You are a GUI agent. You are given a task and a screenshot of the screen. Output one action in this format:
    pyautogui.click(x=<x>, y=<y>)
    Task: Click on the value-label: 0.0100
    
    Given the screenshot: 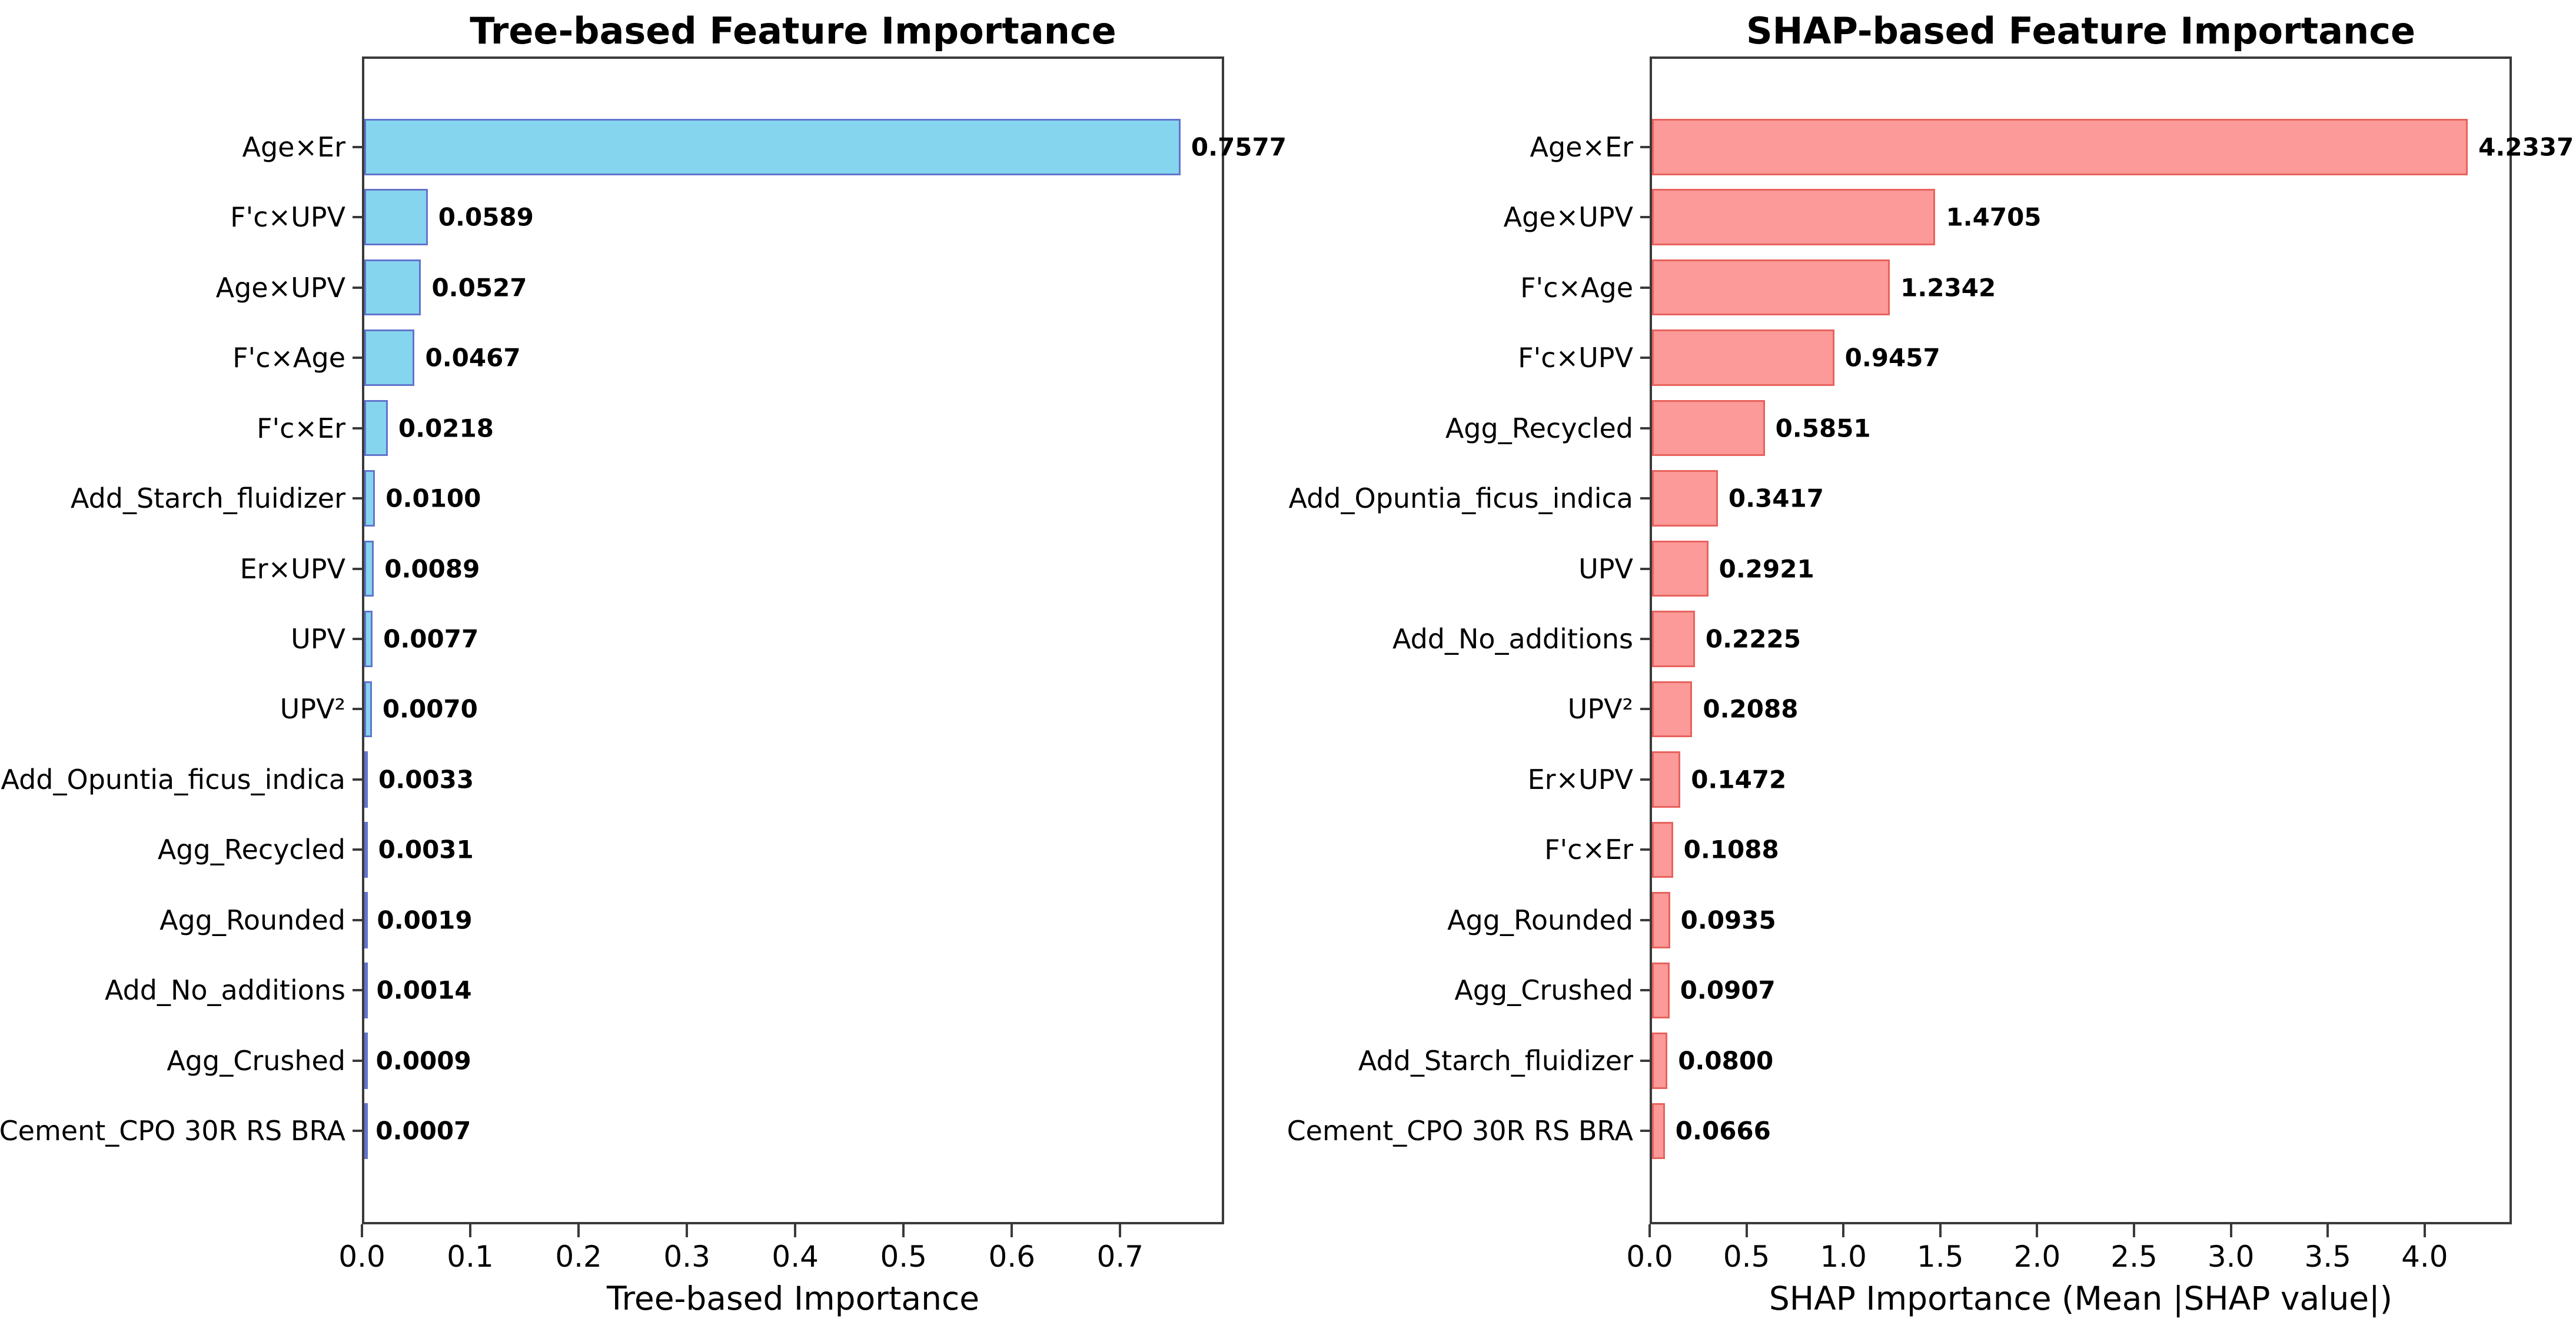 What is the action you would take?
    pyautogui.click(x=433, y=498)
    